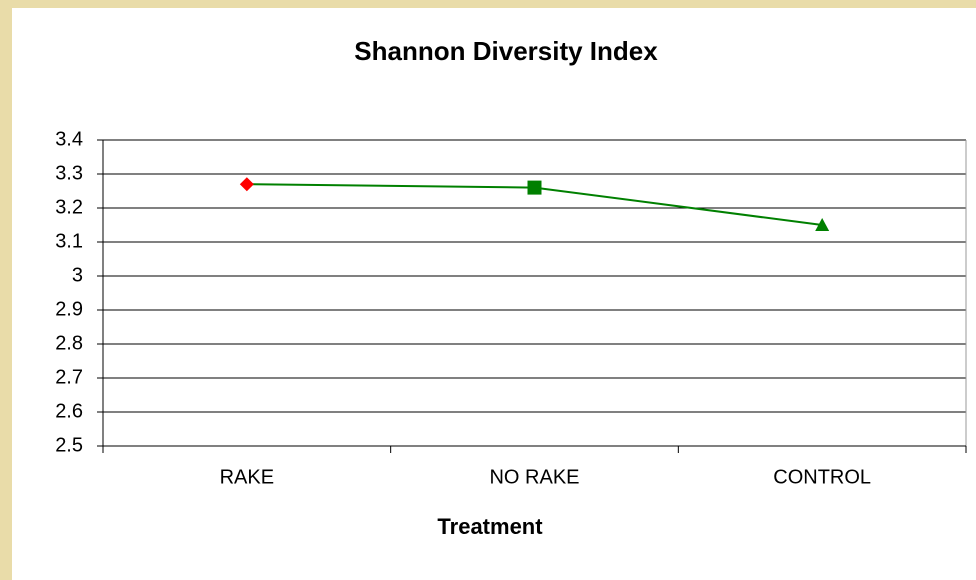 Image resolution: width=976 pixels, height=580 pixels. Describe the element at coordinates (506, 51) in the screenshot. I see `chart-title: Shannon Diversity Index` at that location.